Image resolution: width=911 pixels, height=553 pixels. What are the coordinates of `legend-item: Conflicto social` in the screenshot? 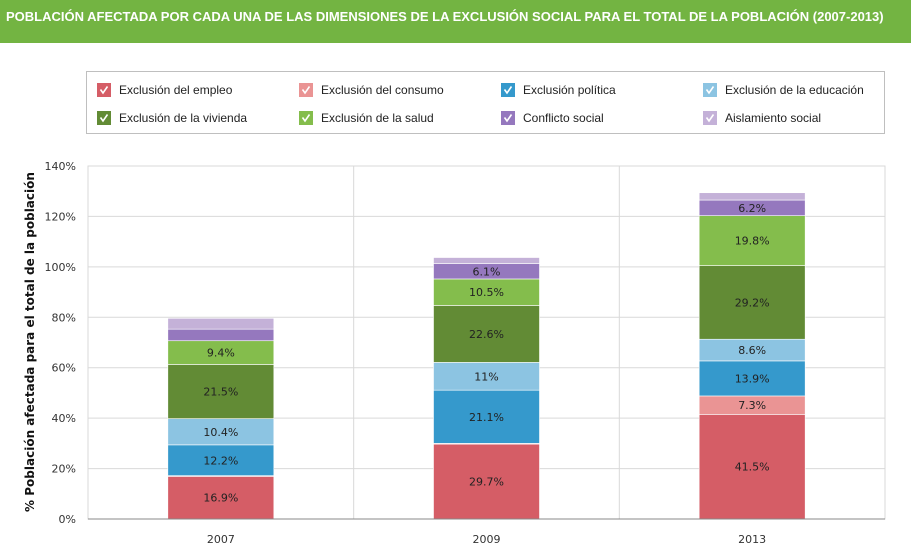 It's located at (552, 118).